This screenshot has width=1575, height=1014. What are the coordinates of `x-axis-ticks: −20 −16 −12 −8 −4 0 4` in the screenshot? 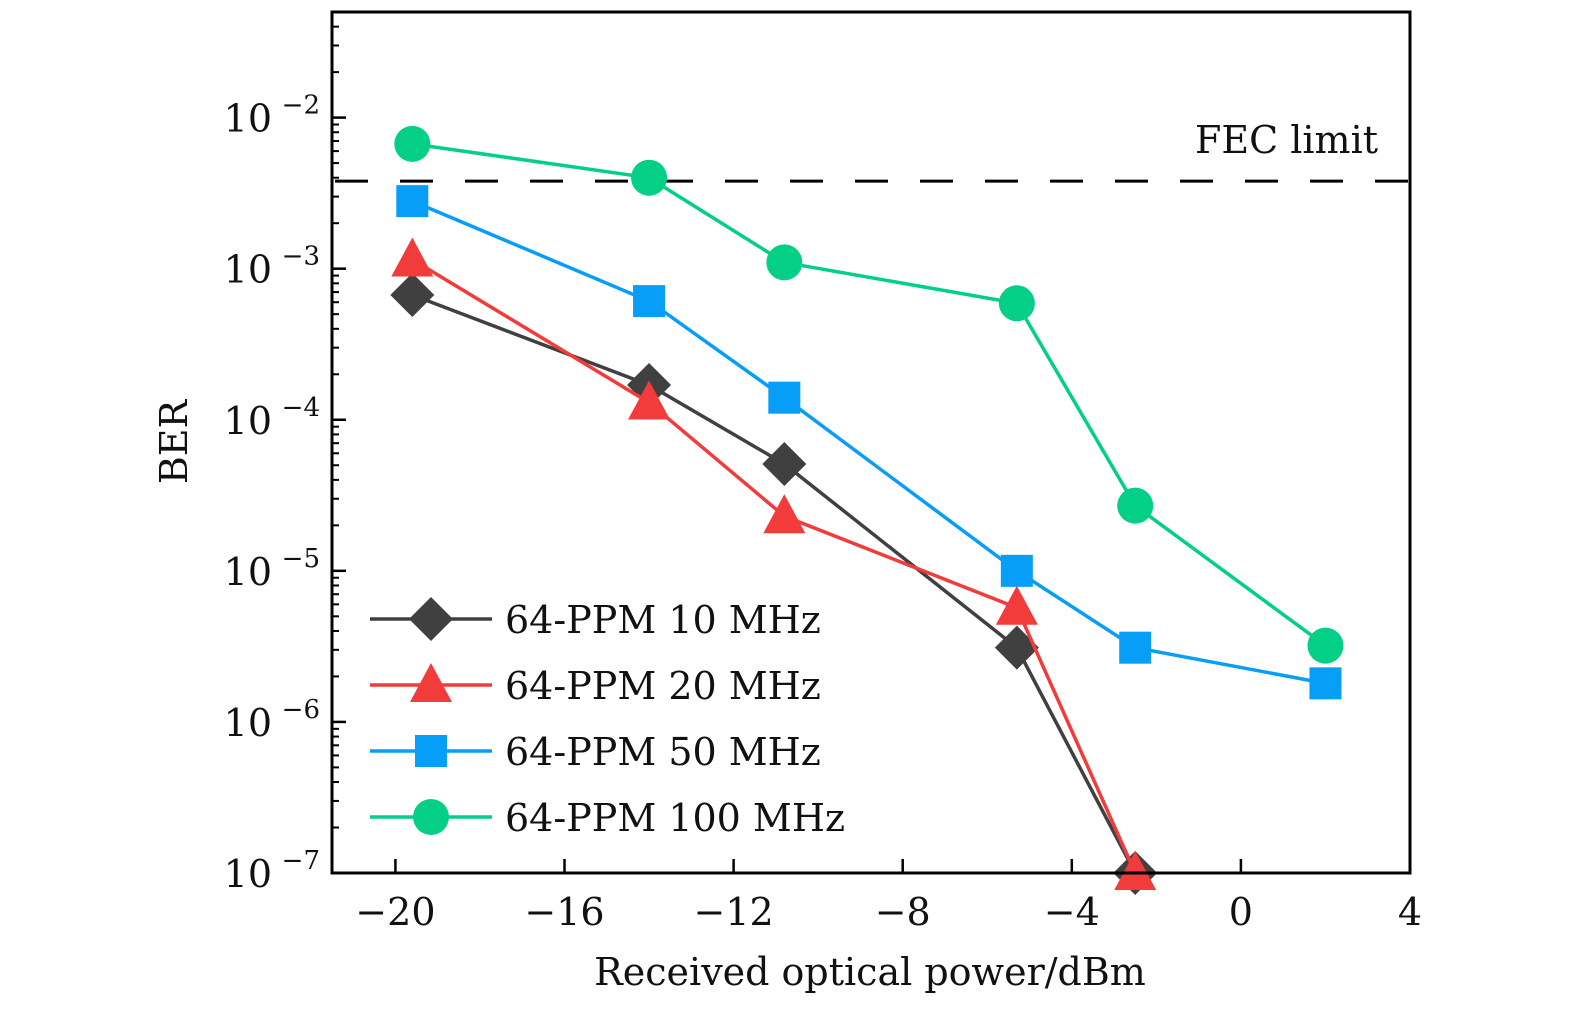 It's located at (888, 896).